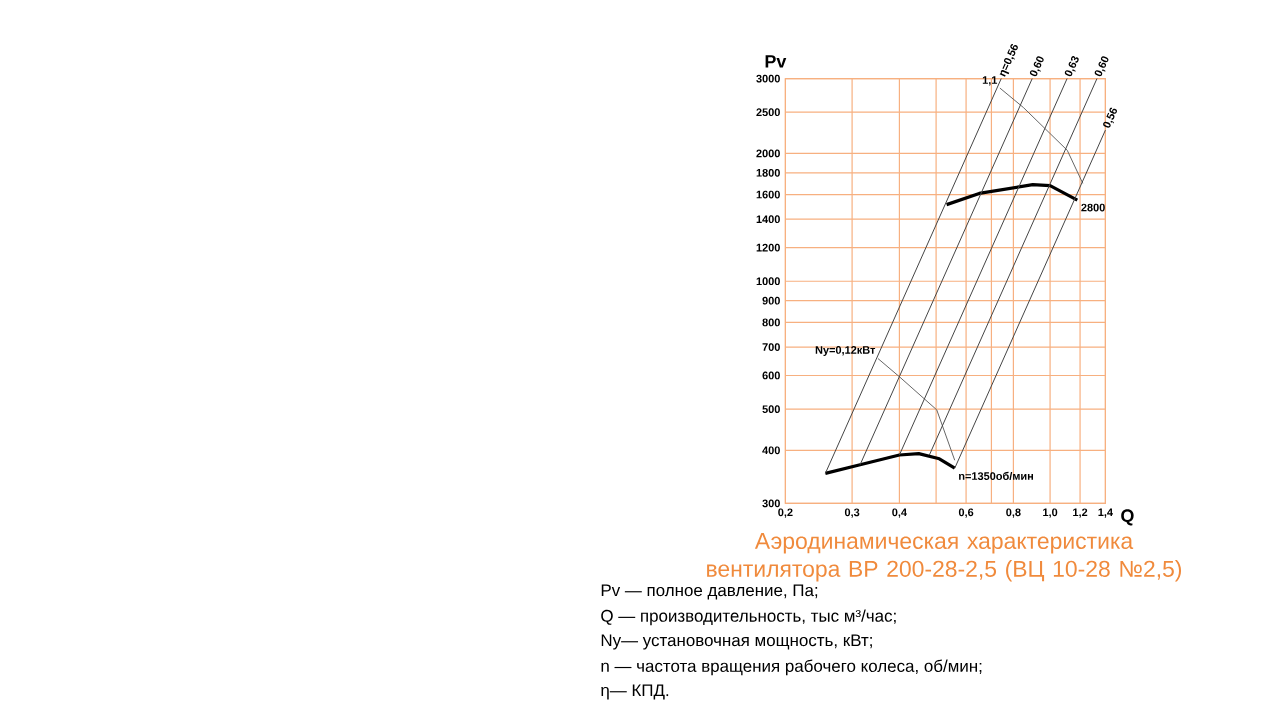 Image resolution: width=1280 pixels, height=710 pixels. What do you see at coordinates (736, 642) in the screenshot?
I see `text: Ny— установочная мощность, кВт;` at bounding box center [736, 642].